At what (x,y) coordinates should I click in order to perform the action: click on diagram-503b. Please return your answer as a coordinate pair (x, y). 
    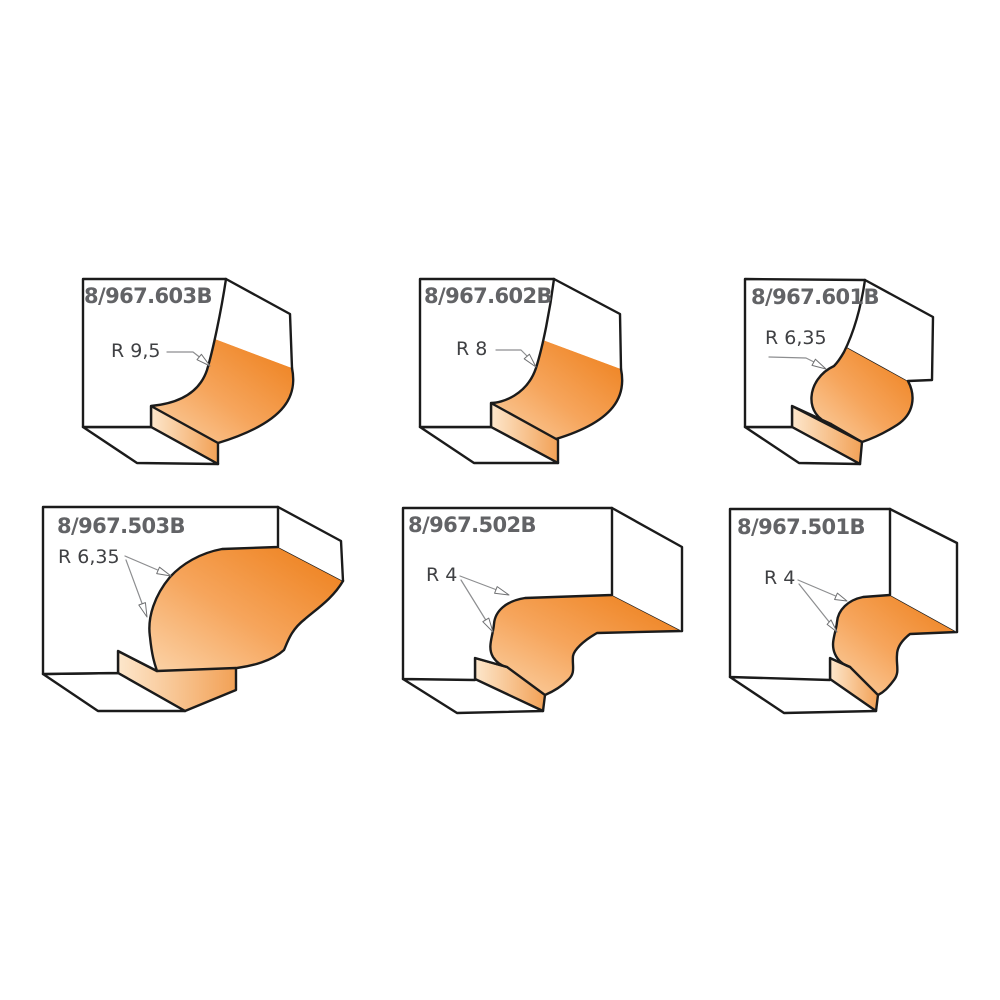
    Looking at the image, I should click on (193, 609).